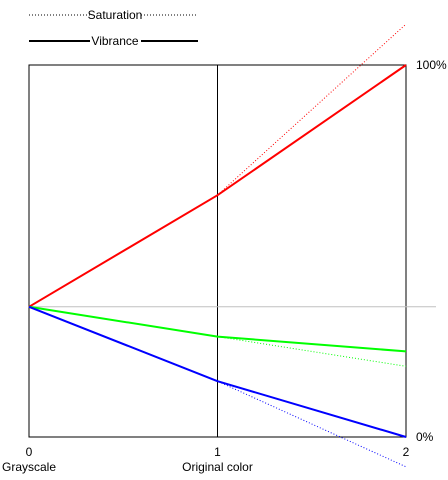 This screenshot has height=480, width=448. Describe the element at coordinates (431, 65) in the screenshot. I see `y-right-label: 100%` at that location.